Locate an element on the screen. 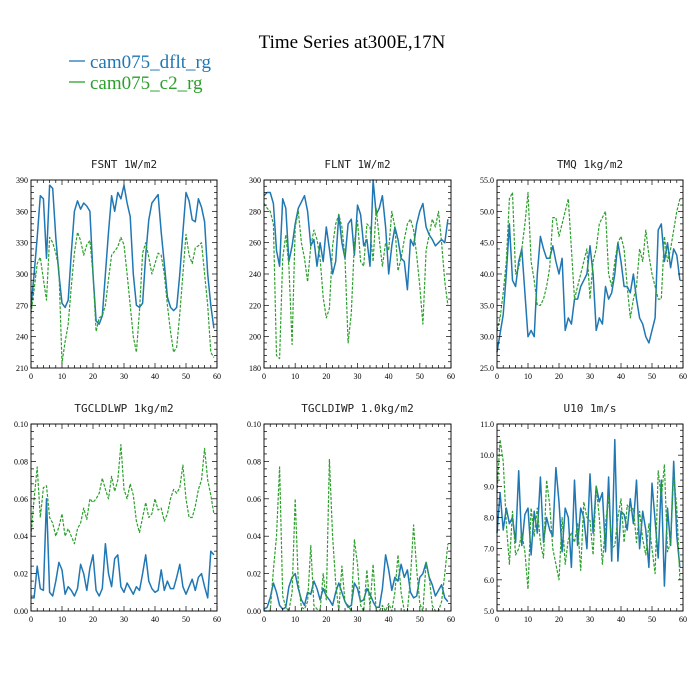 This screenshot has width=700, height=700. panel-title: FLNT 1W/m2 is located at coordinates (357, 164).